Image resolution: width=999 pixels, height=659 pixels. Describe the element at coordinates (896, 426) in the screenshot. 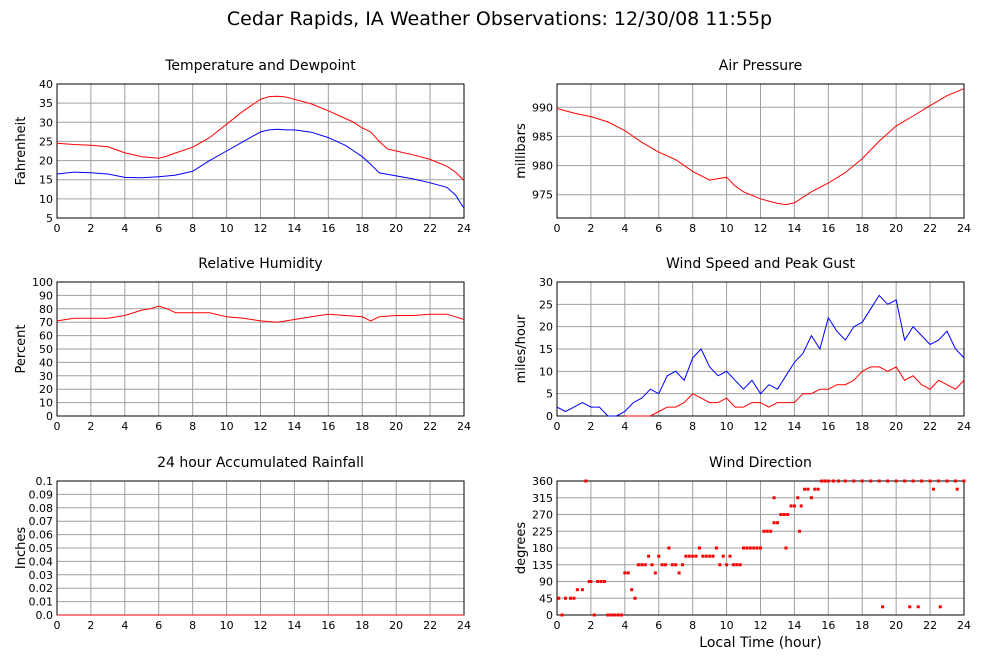

I see `wind-xtick: 20` at that location.